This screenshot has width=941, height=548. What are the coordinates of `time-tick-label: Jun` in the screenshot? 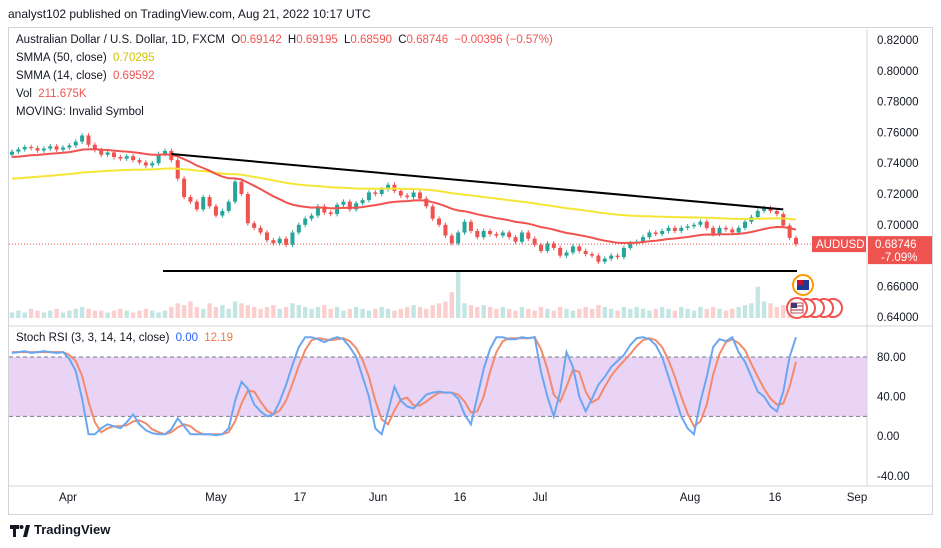 It's located at (378, 498).